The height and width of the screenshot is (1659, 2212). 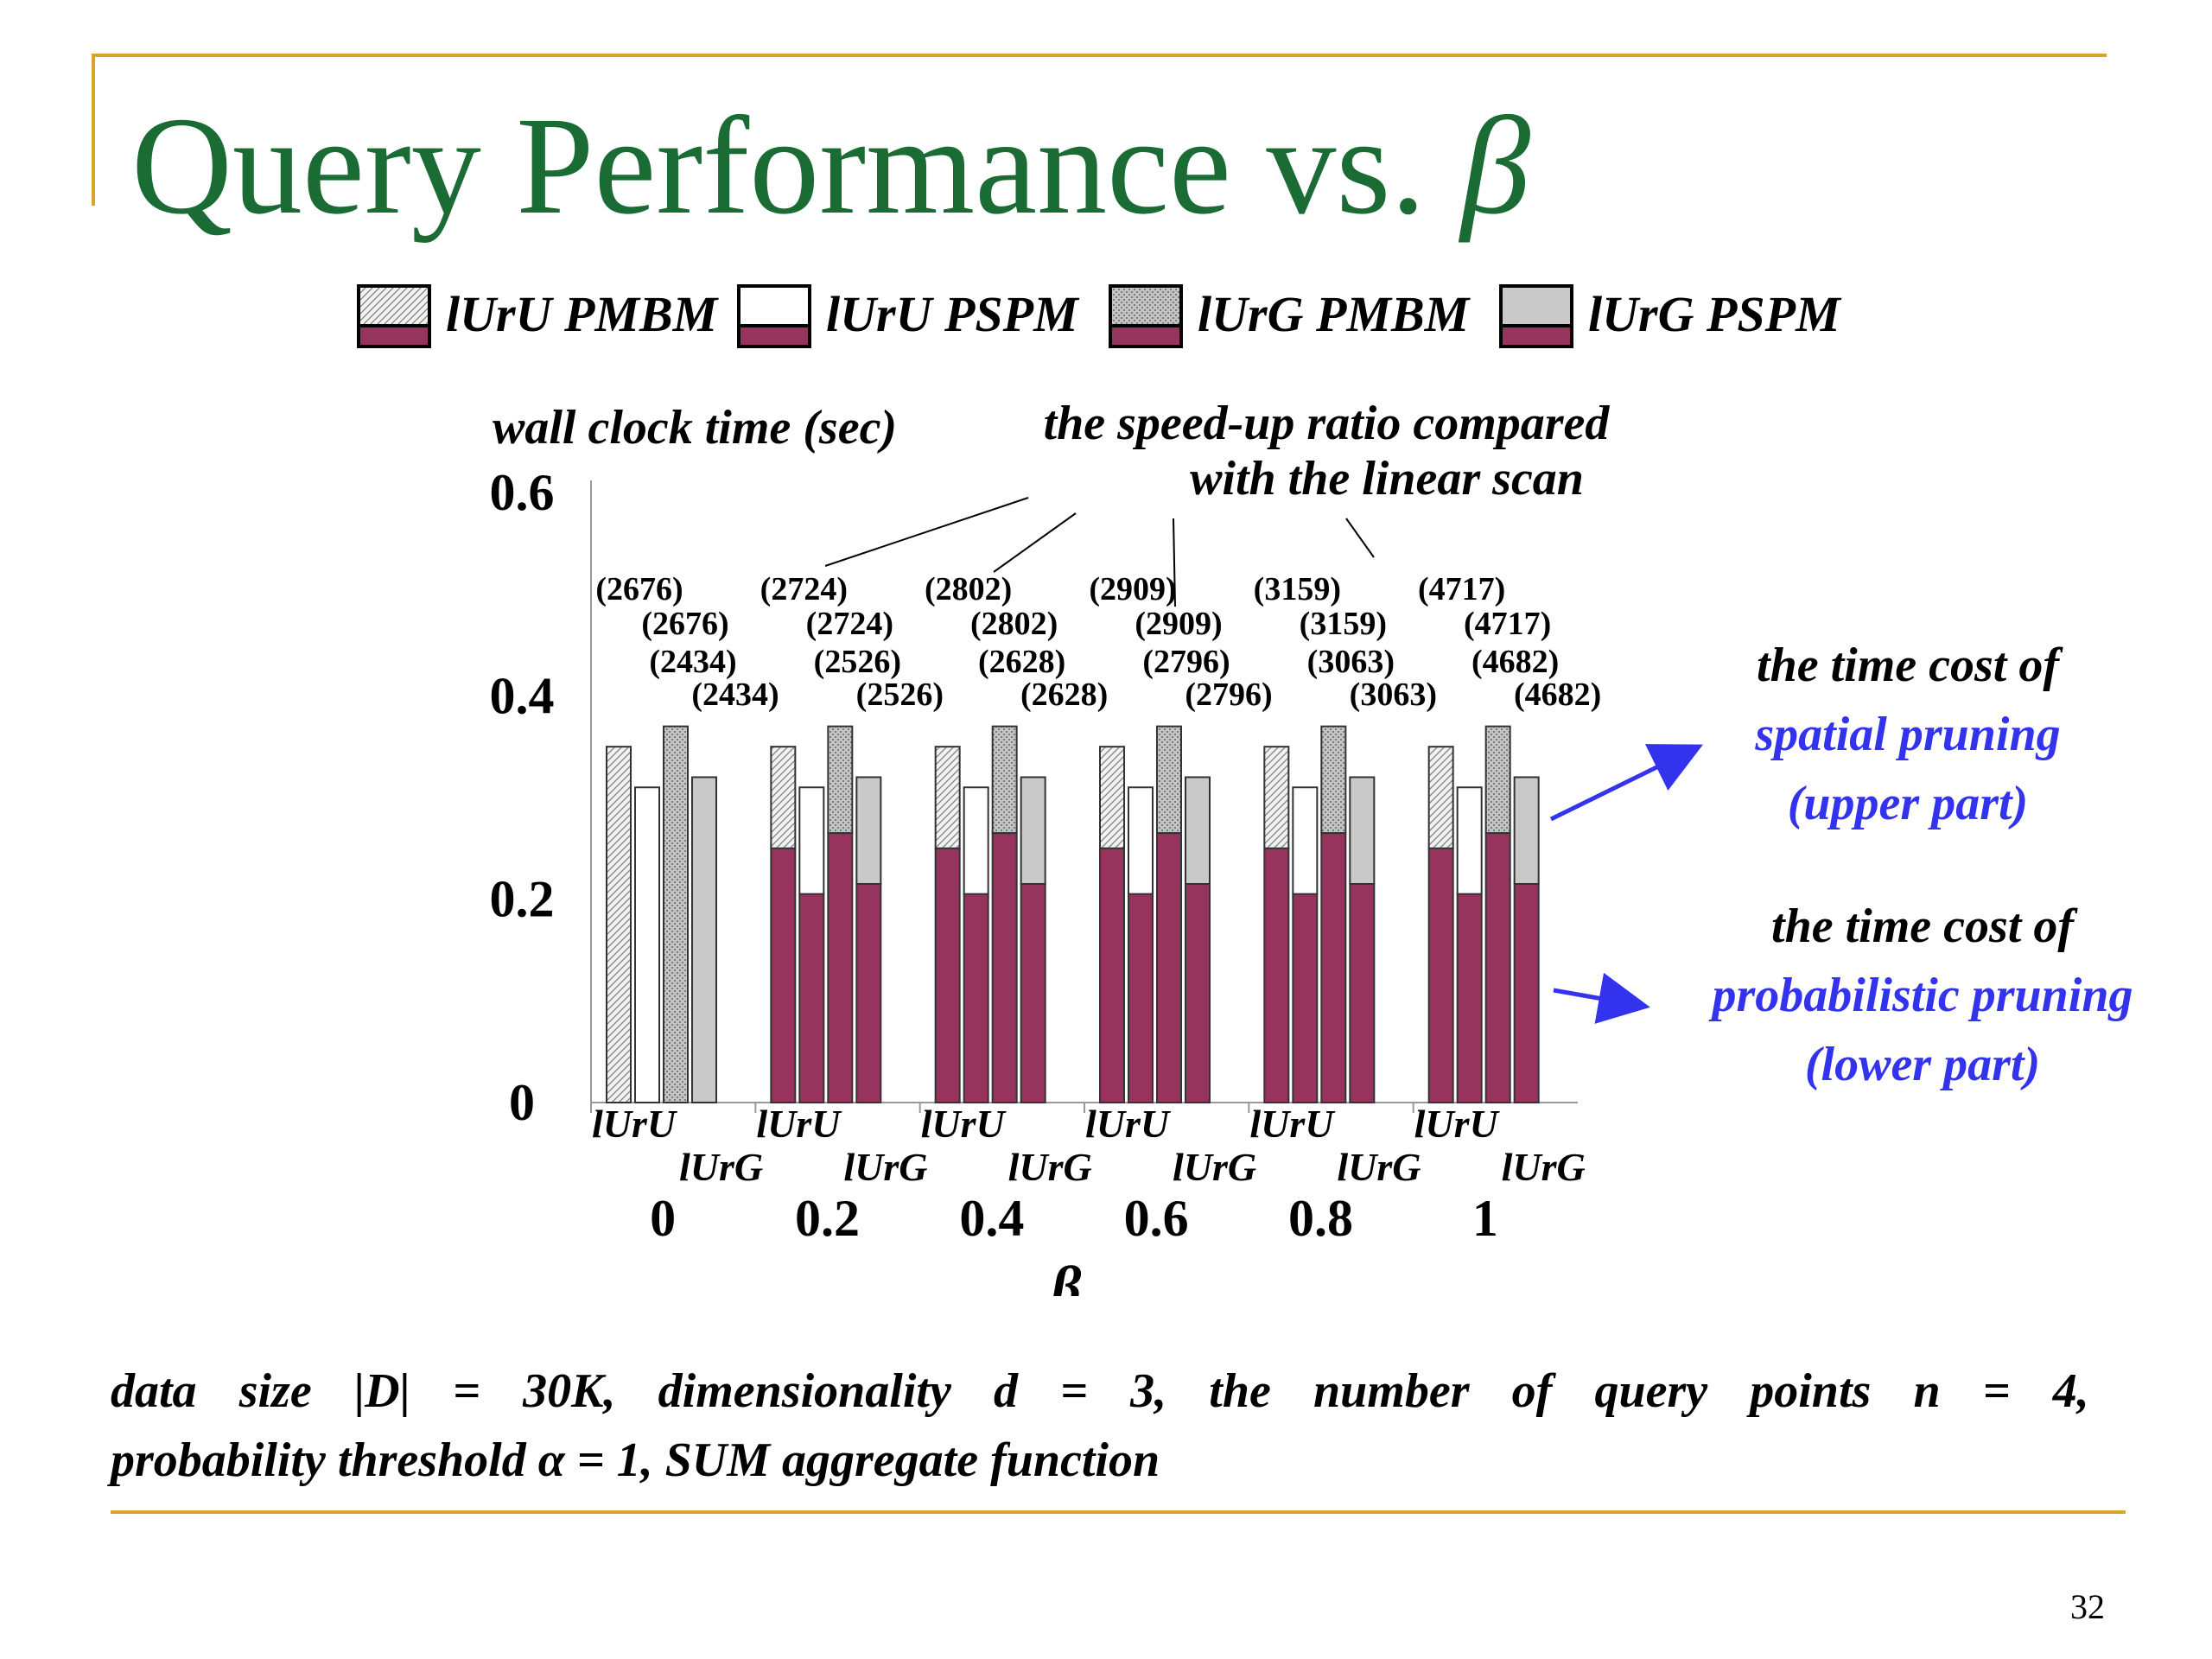 I want to click on legend-label: lUrU PMBM, so click(x=582, y=314).